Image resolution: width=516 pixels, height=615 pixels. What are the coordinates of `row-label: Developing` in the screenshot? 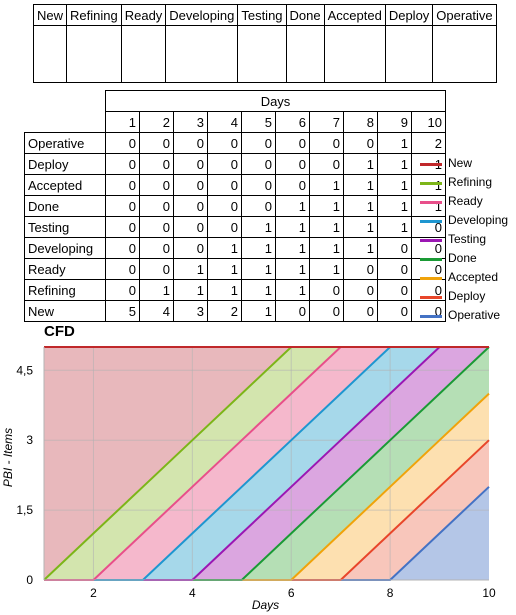 It's located at (65, 248).